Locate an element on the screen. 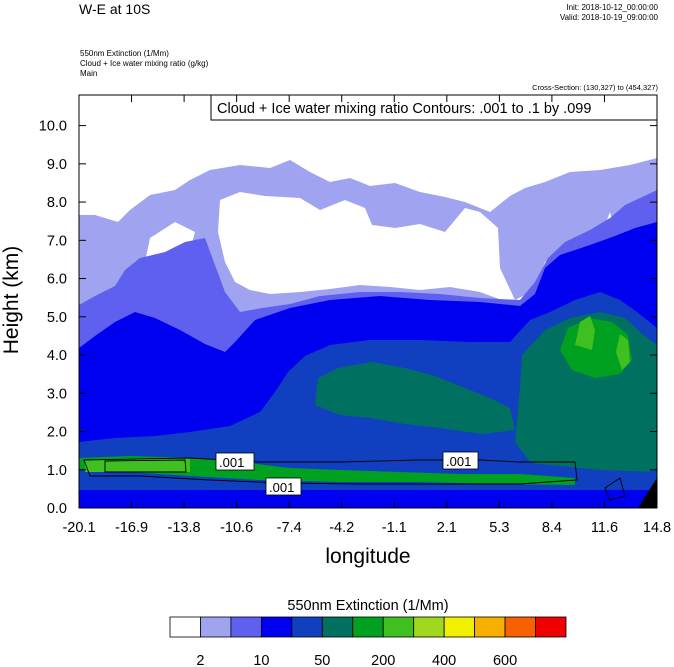 Image resolution: width=674 pixels, height=667 pixels. x-tick-label: -20.1 is located at coordinates (78, 528).